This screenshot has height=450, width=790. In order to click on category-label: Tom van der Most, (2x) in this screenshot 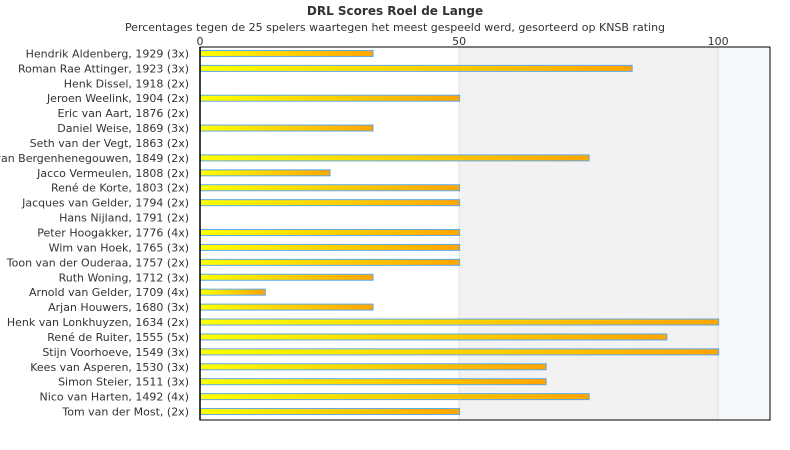, I will do `click(125, 412)`.